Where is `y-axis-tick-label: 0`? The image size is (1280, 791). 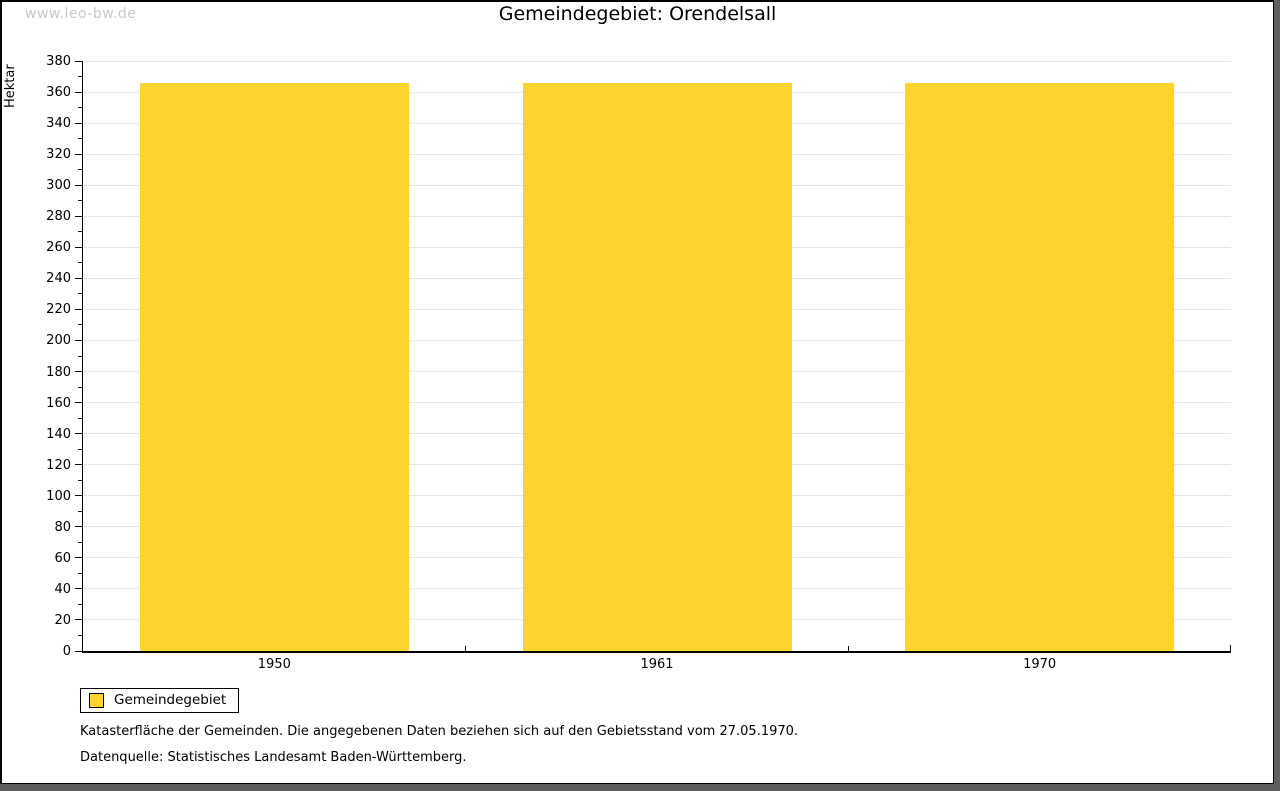 y-axis-tick-label: 0 is located at coordinates (66, 651).